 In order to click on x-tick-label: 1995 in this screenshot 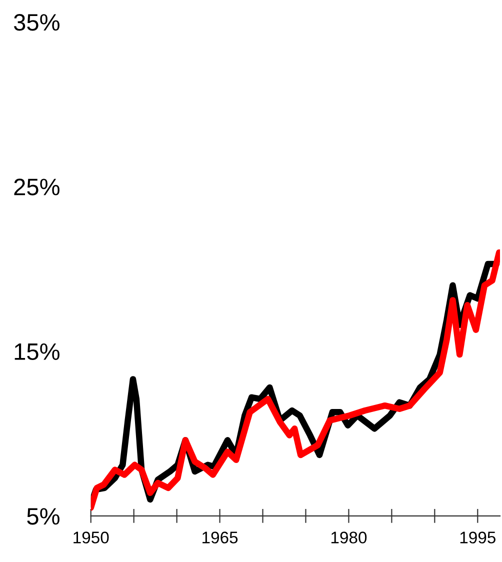, I will do `click(478, 538)`.